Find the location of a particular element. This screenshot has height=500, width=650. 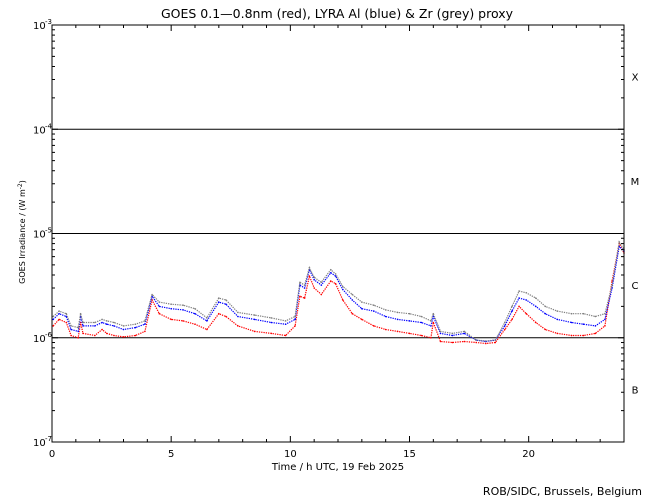

y-tick-label-4: 10 is located at coordinates (39, 443).